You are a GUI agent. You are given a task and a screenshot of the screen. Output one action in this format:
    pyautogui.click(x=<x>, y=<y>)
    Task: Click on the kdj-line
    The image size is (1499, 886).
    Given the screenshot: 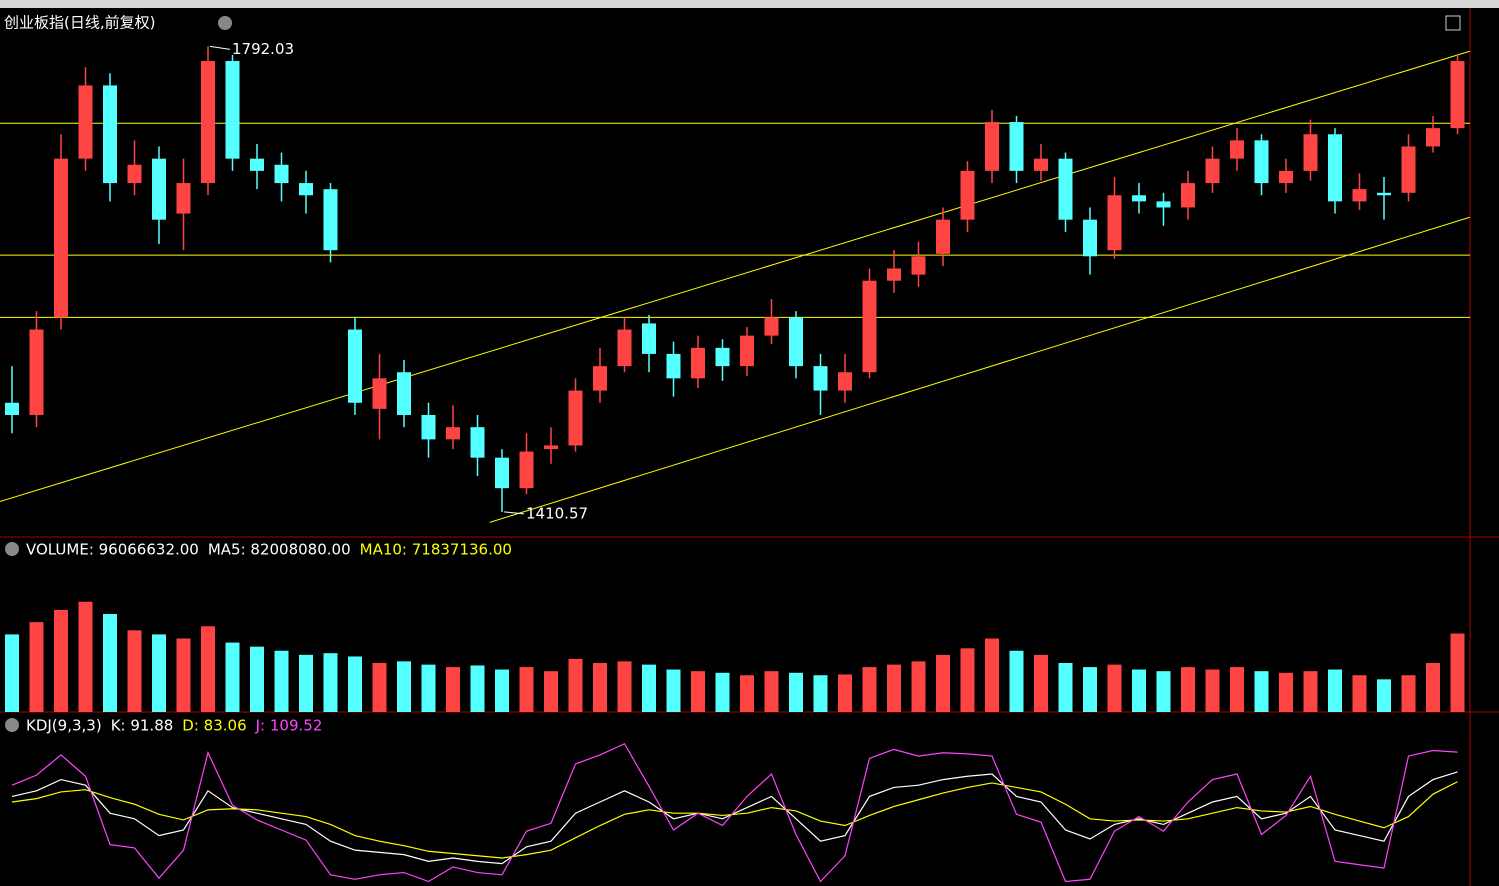 What is the action you would take?
    pyautogui.click(x=734, y=820)
    